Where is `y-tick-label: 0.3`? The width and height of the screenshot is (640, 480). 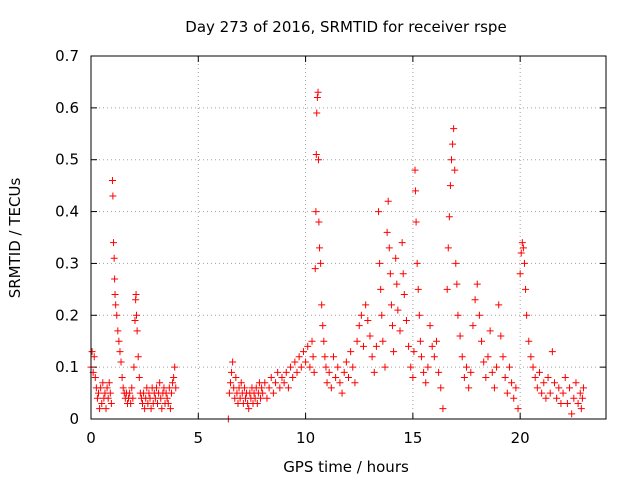
y-tick-label: 0.3 is located at coordinates (67, 263).